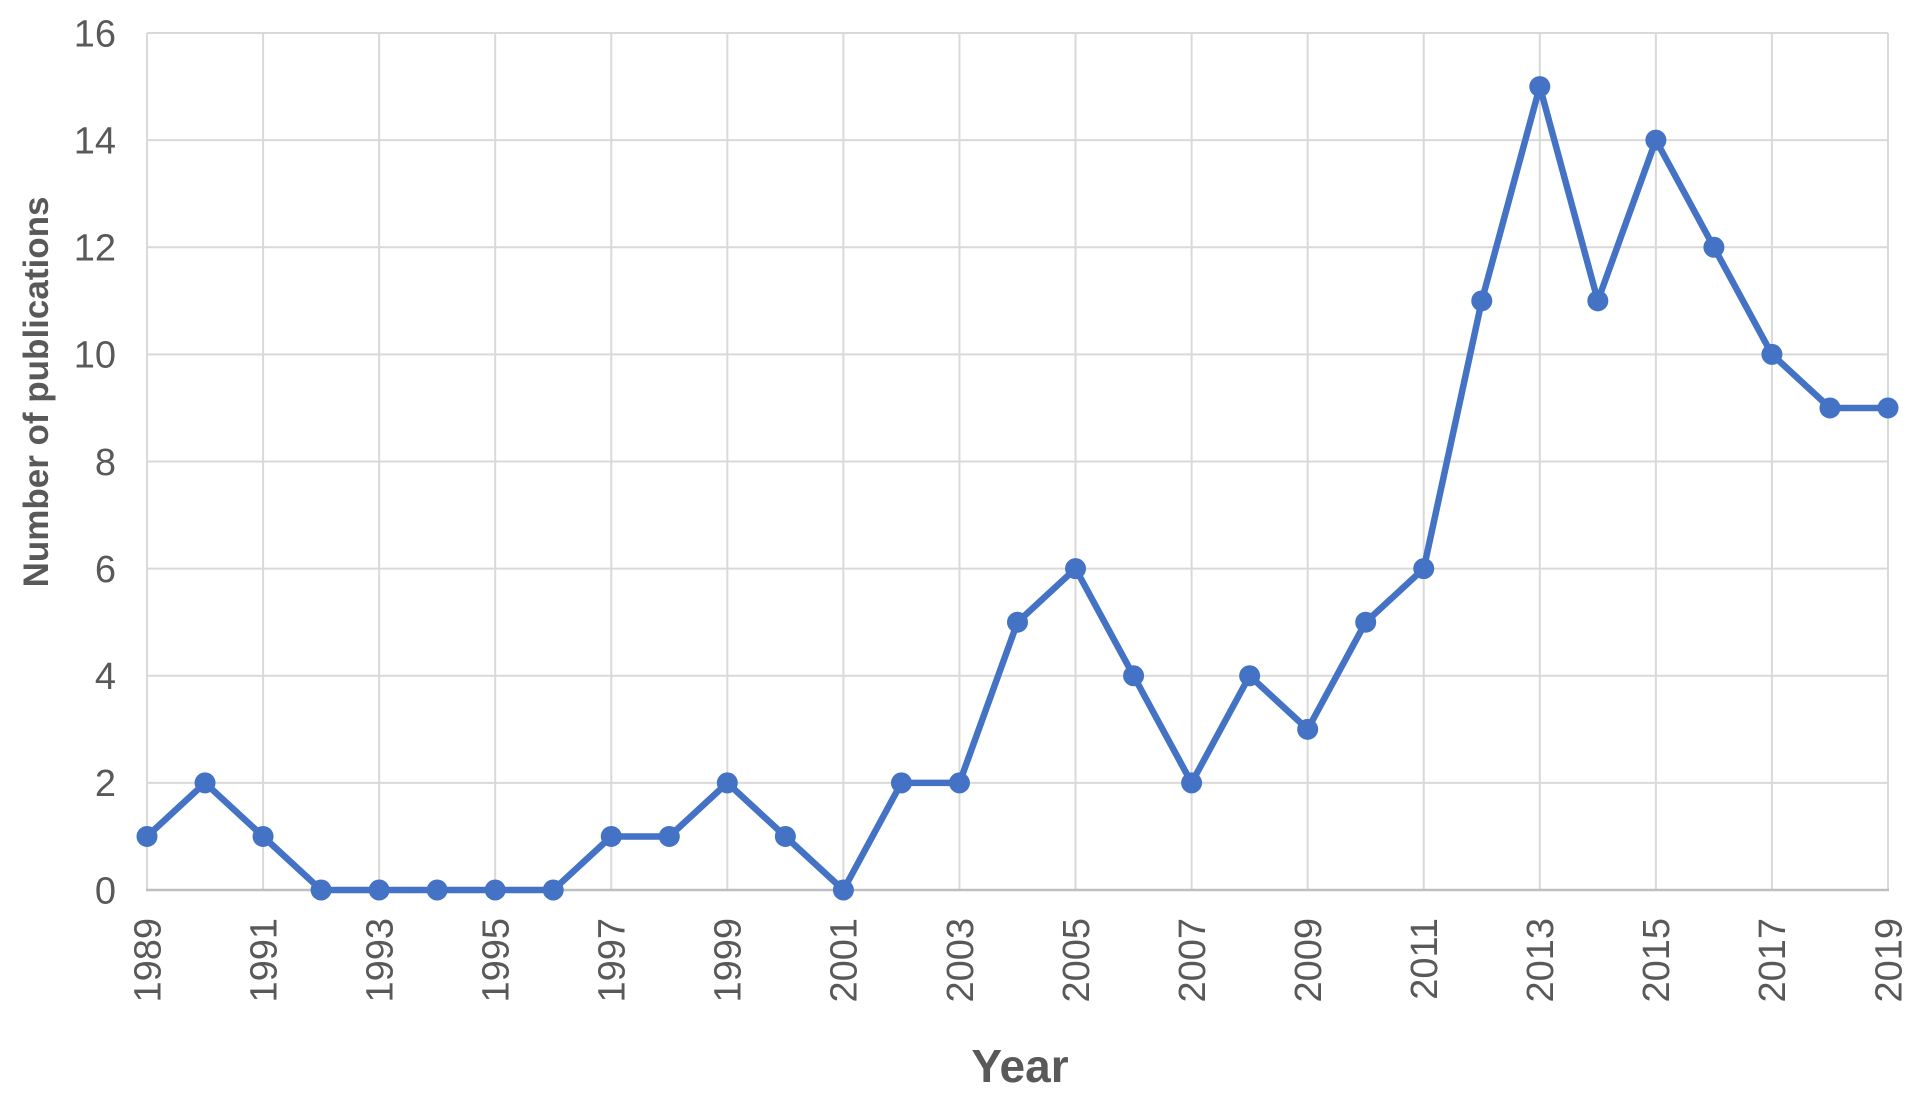 The image size is (1930, 1106). Describe the element at coordinates (95, 34) in the screenshot. I see `y-tick-label: 16` at that location.